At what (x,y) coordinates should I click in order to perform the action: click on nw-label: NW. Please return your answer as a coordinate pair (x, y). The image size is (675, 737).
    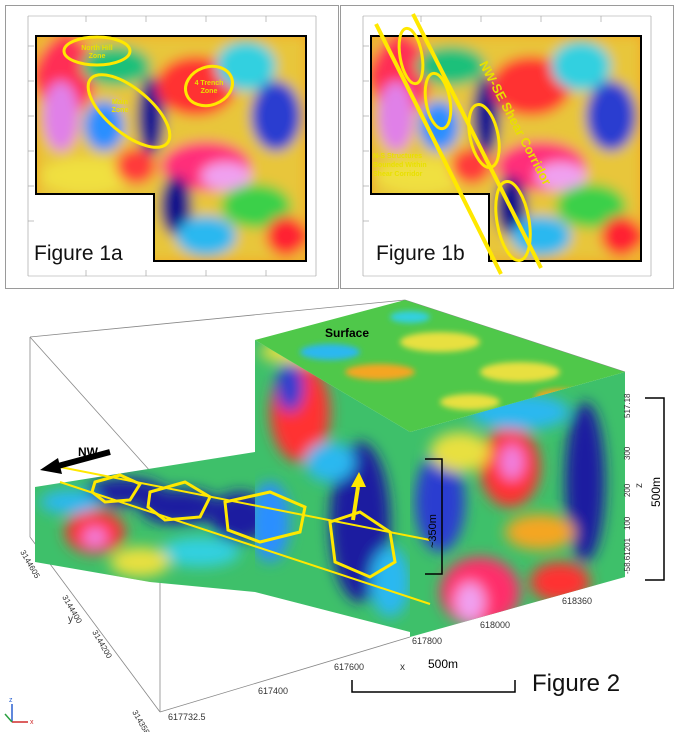
    Looking at the image, I should click on (88, 452).